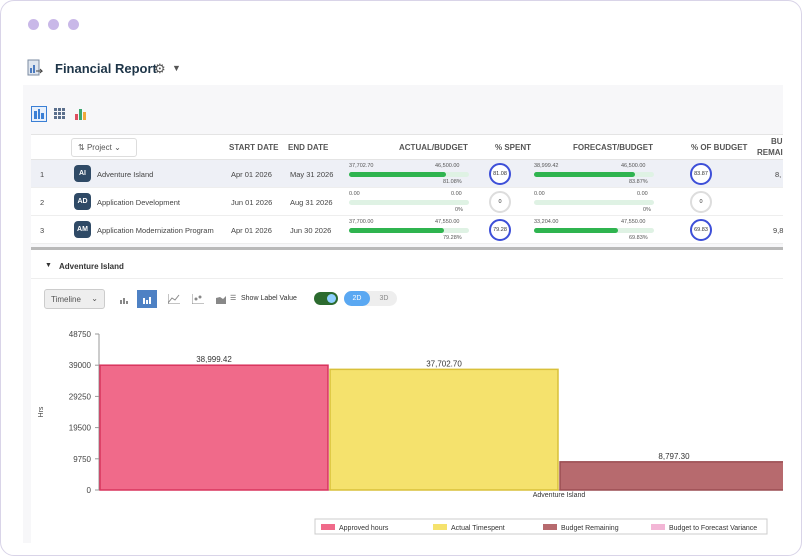 The height and width of the screenshot is (556, 802). Describe the element at coordinates (361, 222) in the screenshot. I see `actual-value: 37,700.00` at that location.